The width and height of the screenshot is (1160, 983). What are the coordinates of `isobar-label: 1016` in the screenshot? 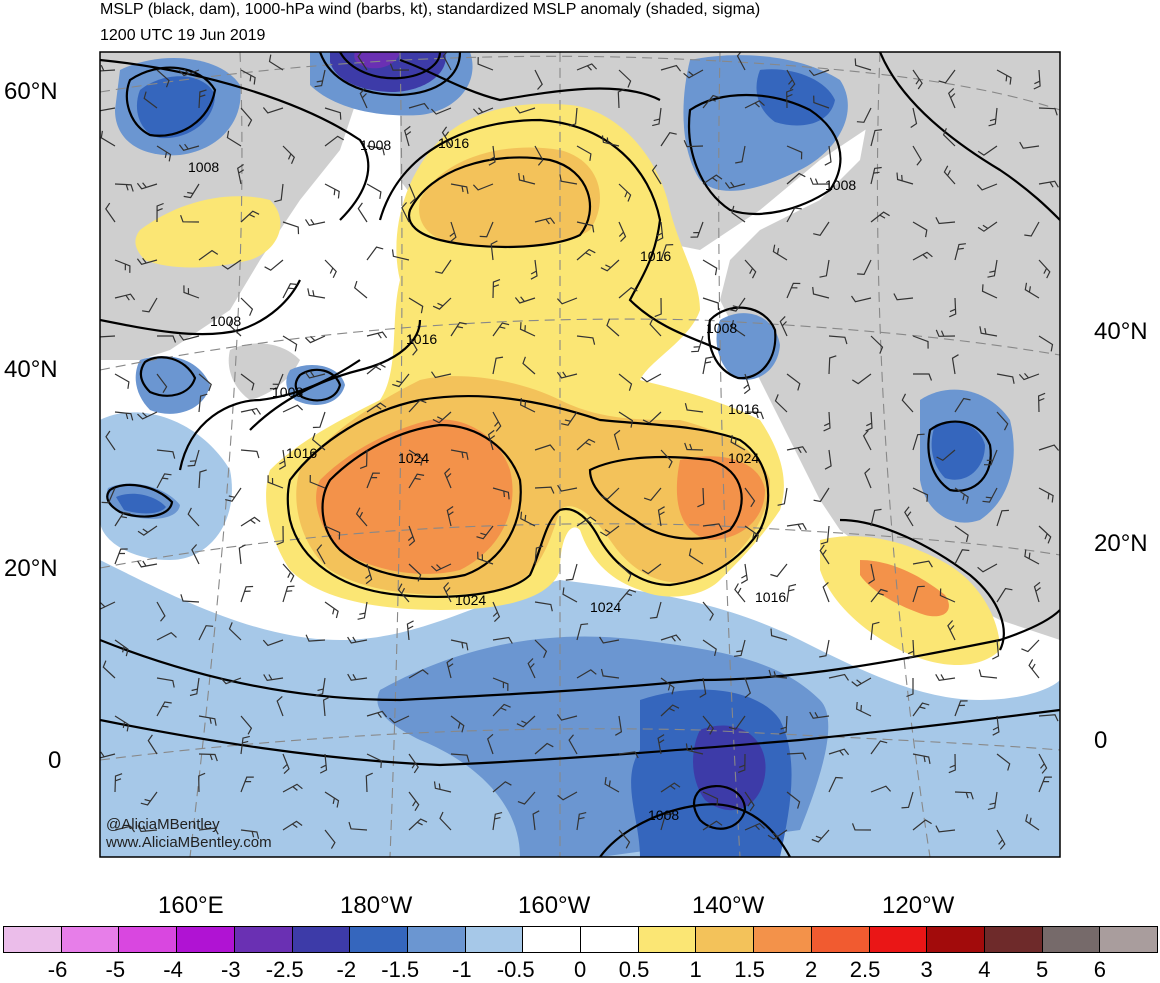 It's located at (453, 143).